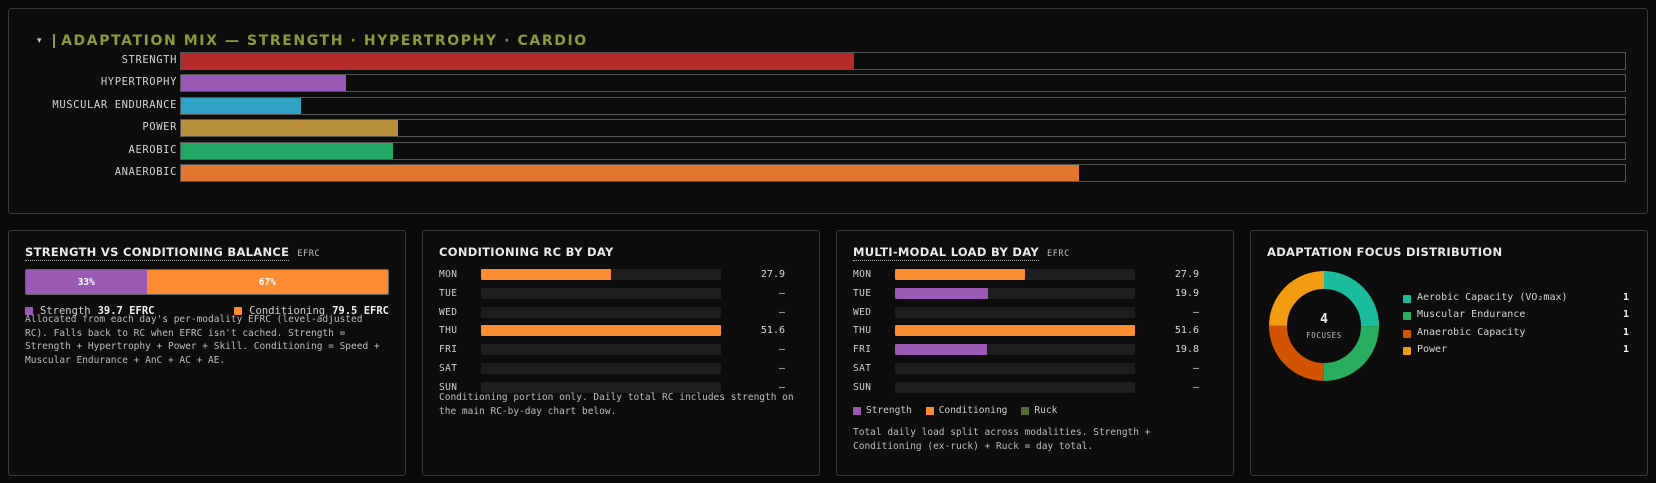 The height and width of the screenshot is (483, 1656). I want to click on legend-label: Strength, so click(889, 410).